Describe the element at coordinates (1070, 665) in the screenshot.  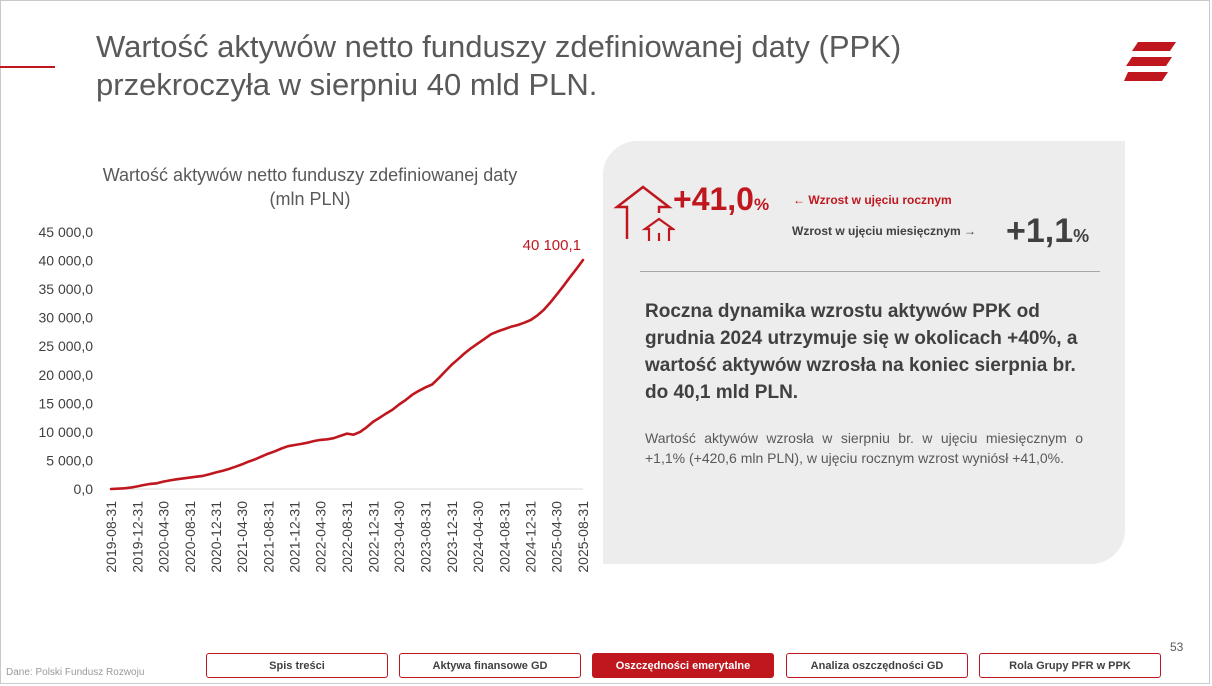
I see `nav-button-rola-grupy-pfr: Rola Grupy PFR w PPK` at that location.